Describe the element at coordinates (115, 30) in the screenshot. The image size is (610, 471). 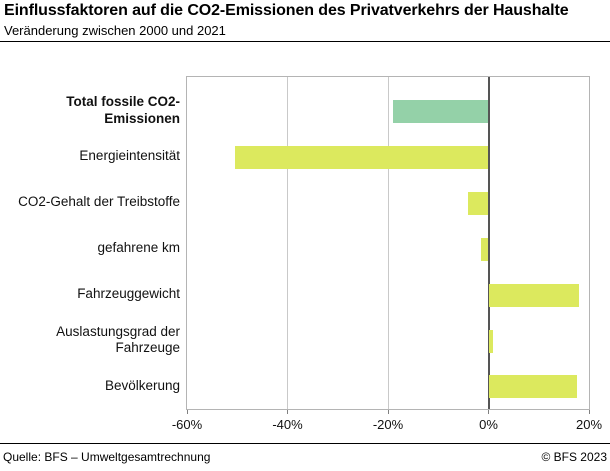
I see `chart-subtitle: Veränderung zwischen 2000 und 2021` at that location.